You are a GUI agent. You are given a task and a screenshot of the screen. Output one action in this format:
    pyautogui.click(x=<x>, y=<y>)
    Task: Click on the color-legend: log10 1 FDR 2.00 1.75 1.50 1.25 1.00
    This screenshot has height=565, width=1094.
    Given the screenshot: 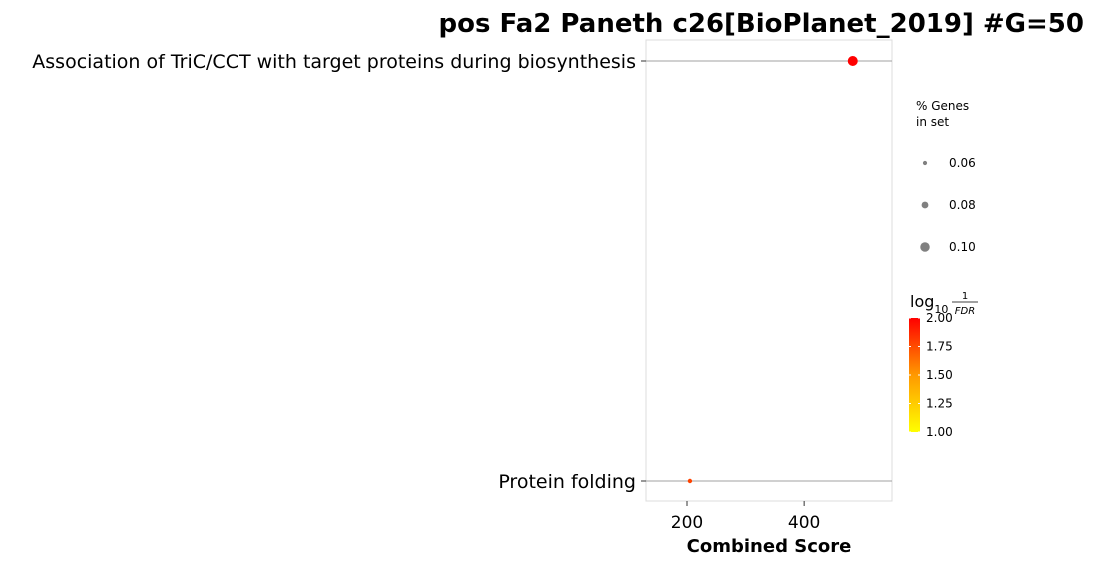 What is the action you would take?
    pyautogui.click(x=943, y=365)
    